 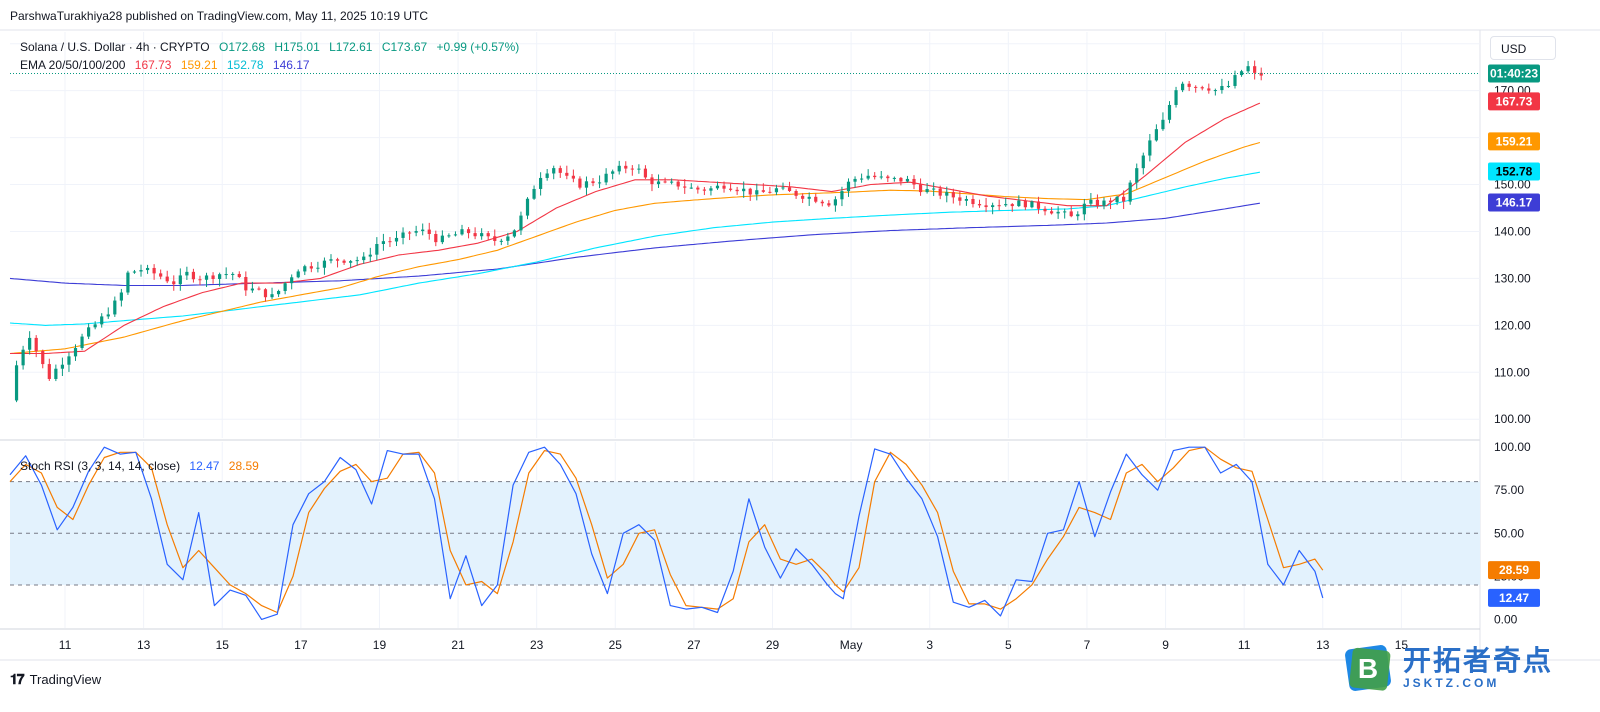 What do you see at coordinates (17, 679) in the screenshot?
I see `tradingview-logo-icon: 𝟏𝟕` at bounding box center [17, 679].